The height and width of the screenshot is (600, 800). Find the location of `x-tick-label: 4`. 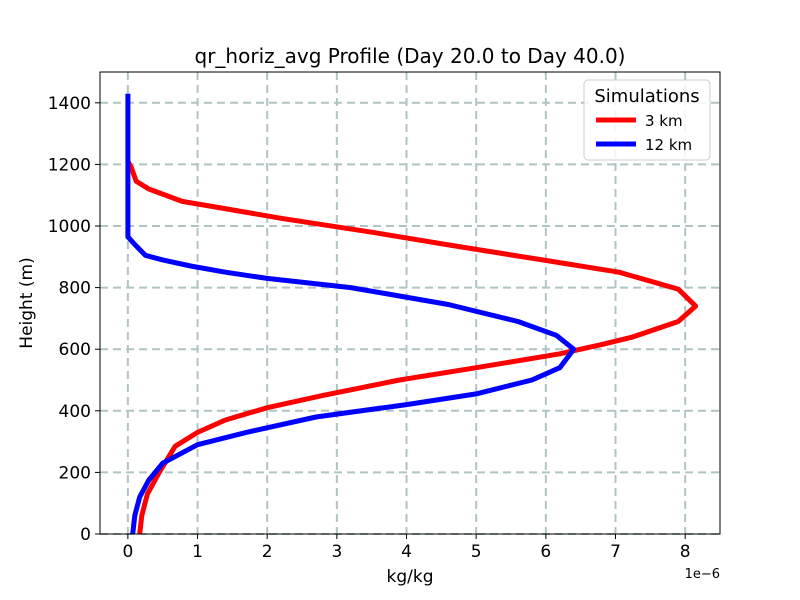

x-tick-label: 4 is located at coordinates (406, 552).